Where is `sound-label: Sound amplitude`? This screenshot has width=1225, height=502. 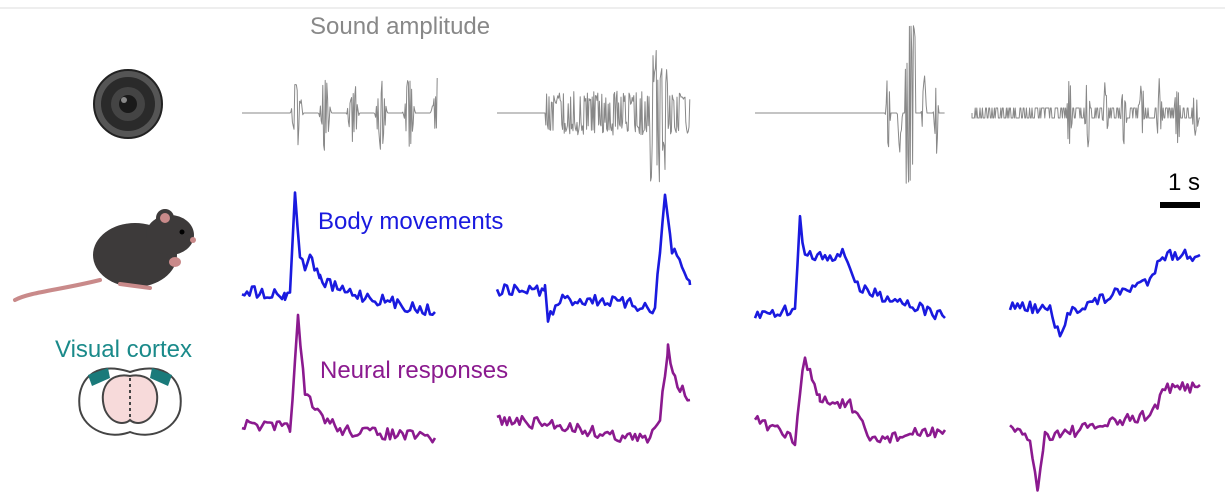 sound-label: Sound amplitude is located at coordinates (400, 26).